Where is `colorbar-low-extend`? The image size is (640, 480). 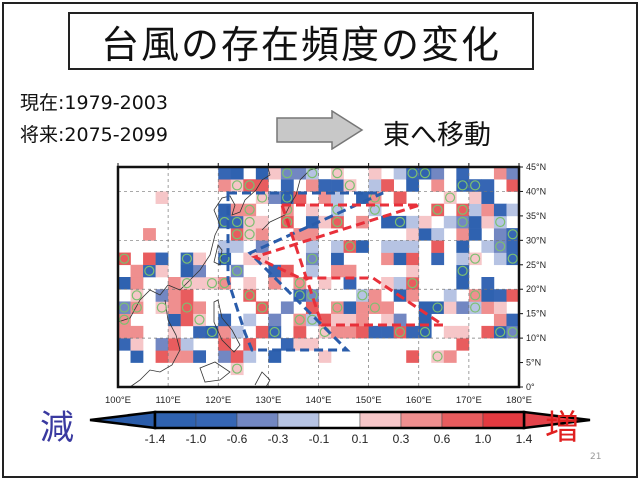
colorbar-low-extend is located at coordinates (123, 420).